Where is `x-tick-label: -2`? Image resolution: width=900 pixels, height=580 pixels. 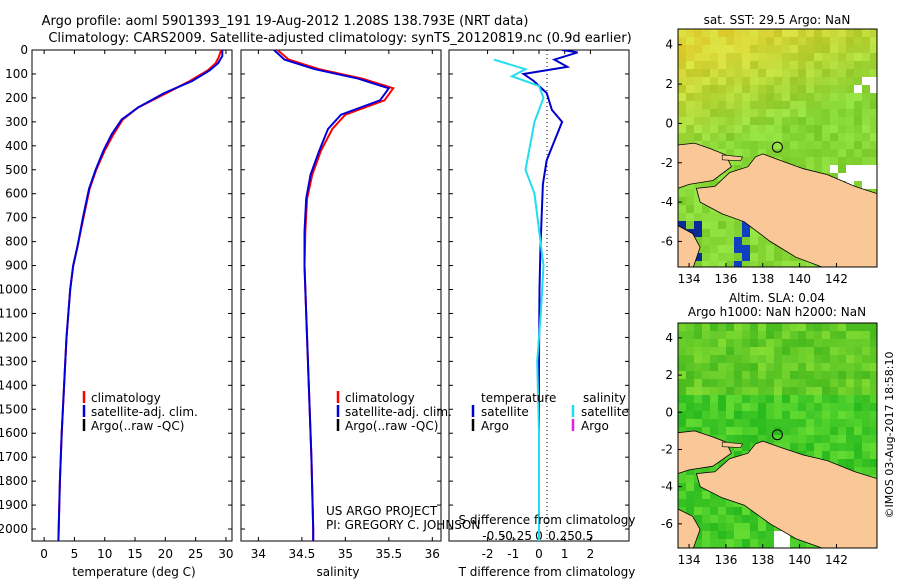 x-tick-label: -2 is located at coordinates (488, 554).